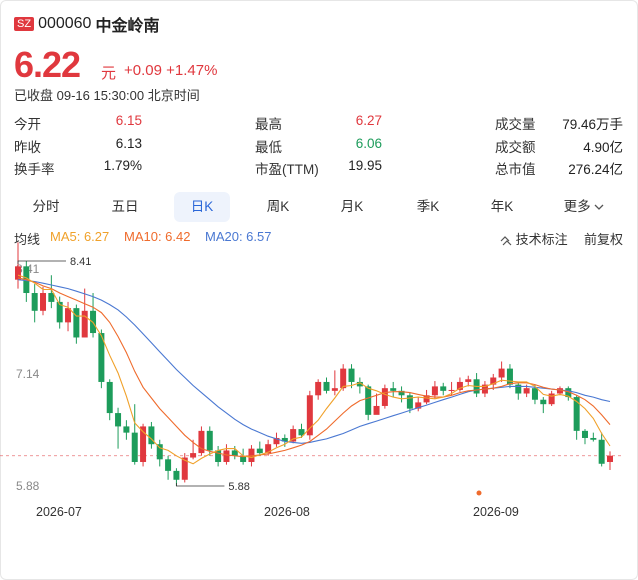  What do you see at coordinates (595, 169) in the screenshot?
I see `stat-value-market-cap: 276.24亿` at bounding box center [595, 169].